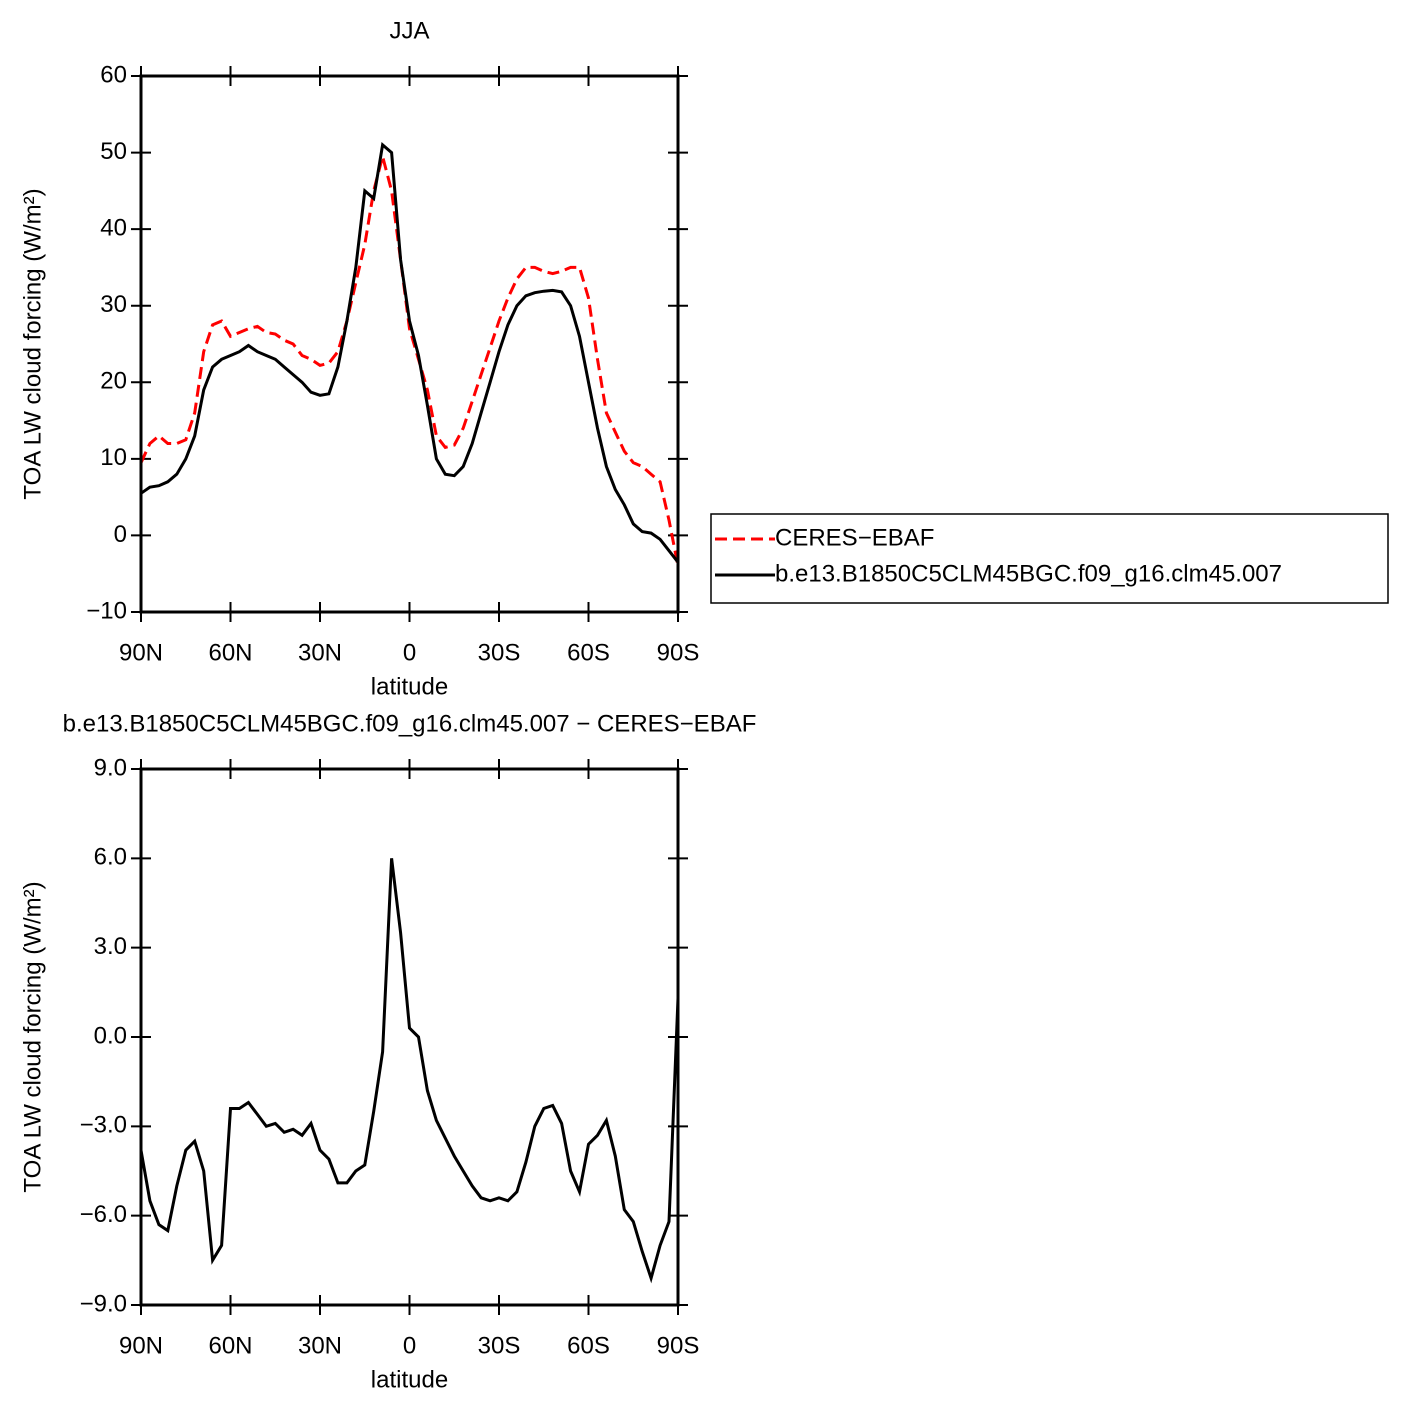  Describe the element at coordinates (113, 304) in the screenshot. I see `y-tick-label: 30` at that location.